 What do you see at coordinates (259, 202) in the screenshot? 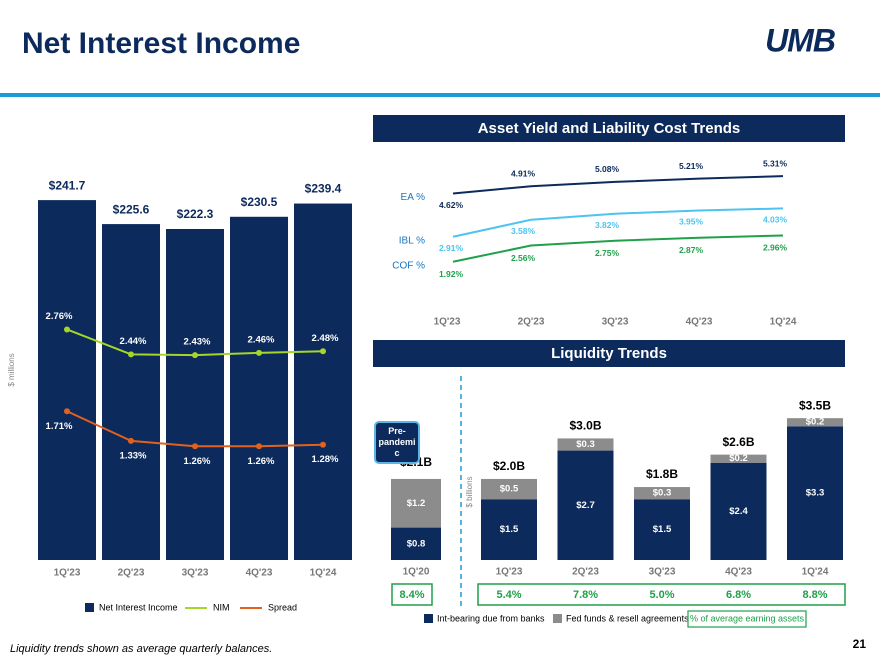
I see `bar-value-label: $230.5` at bounding box center [259, 202].